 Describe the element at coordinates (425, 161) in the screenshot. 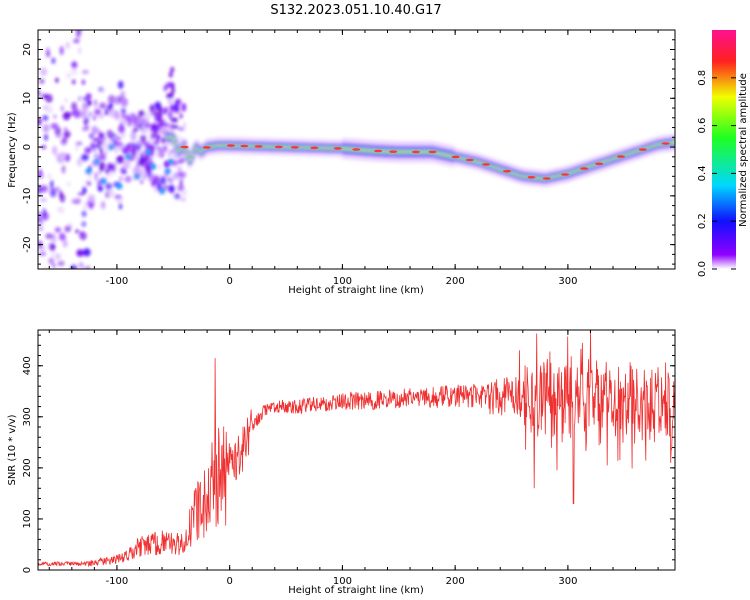

I see `ridge-peaks` at that location.